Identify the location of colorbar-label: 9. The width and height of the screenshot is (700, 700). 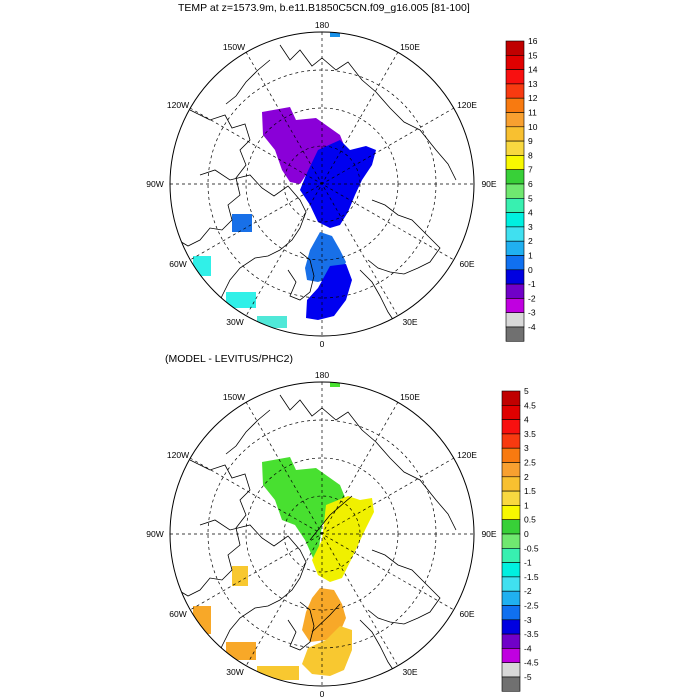
(530, 141).